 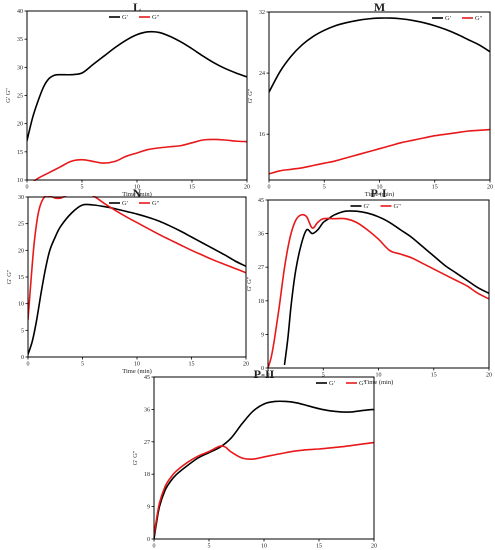 What do you see at coordinates (262, 74) in the screenshot?
I see `y-tick-label: 24` at bounding box center [262, 74].